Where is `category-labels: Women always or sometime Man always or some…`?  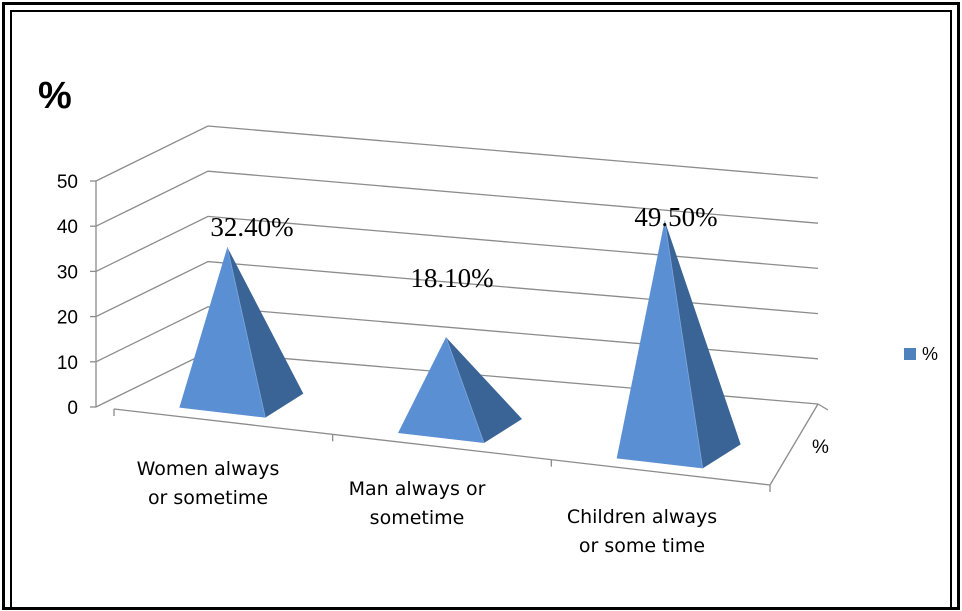
category-labels: Women always or sometime Man always or some… is located at coordinates (427, 507).